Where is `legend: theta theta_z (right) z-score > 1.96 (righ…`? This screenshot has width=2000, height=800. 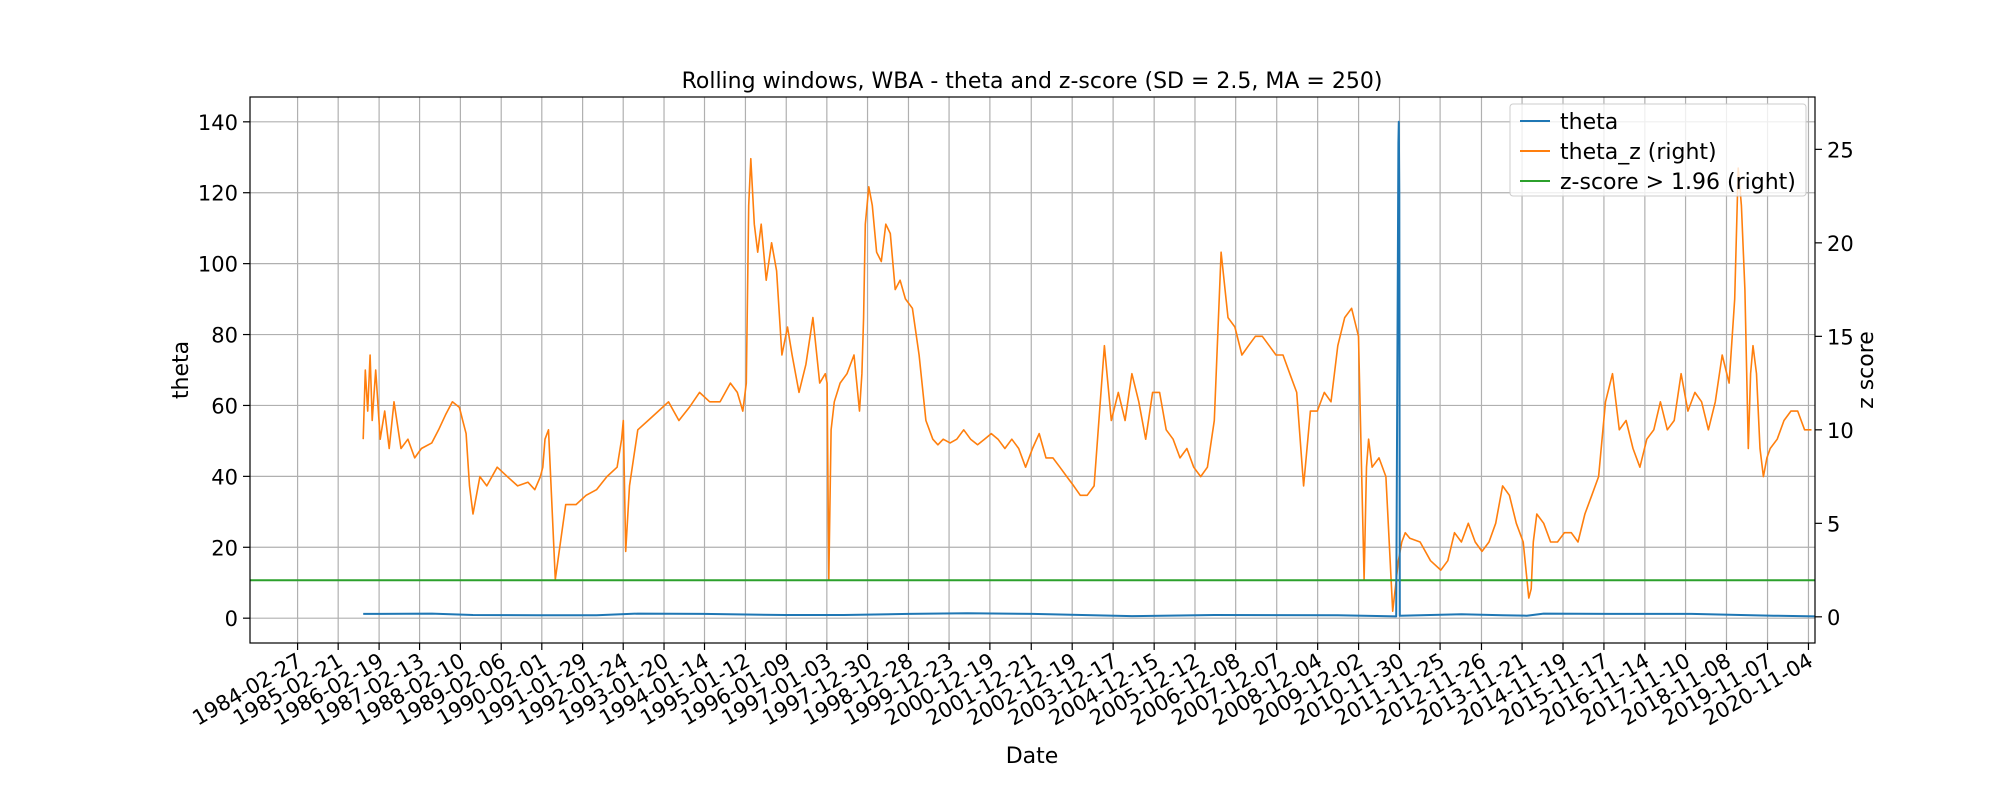 legend: theta theta_z (right) z-score > 1.96 (righ… is located at coordinates (1658, 150).